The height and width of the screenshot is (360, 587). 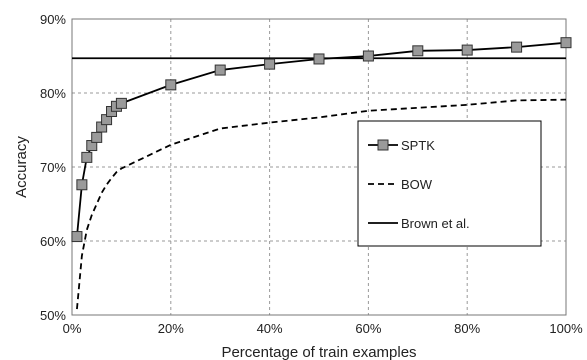 What do you see at coordinates (368, 328) in the screenshot?
I see `x-tick-label: 60%` at bounding box center [368, 328].